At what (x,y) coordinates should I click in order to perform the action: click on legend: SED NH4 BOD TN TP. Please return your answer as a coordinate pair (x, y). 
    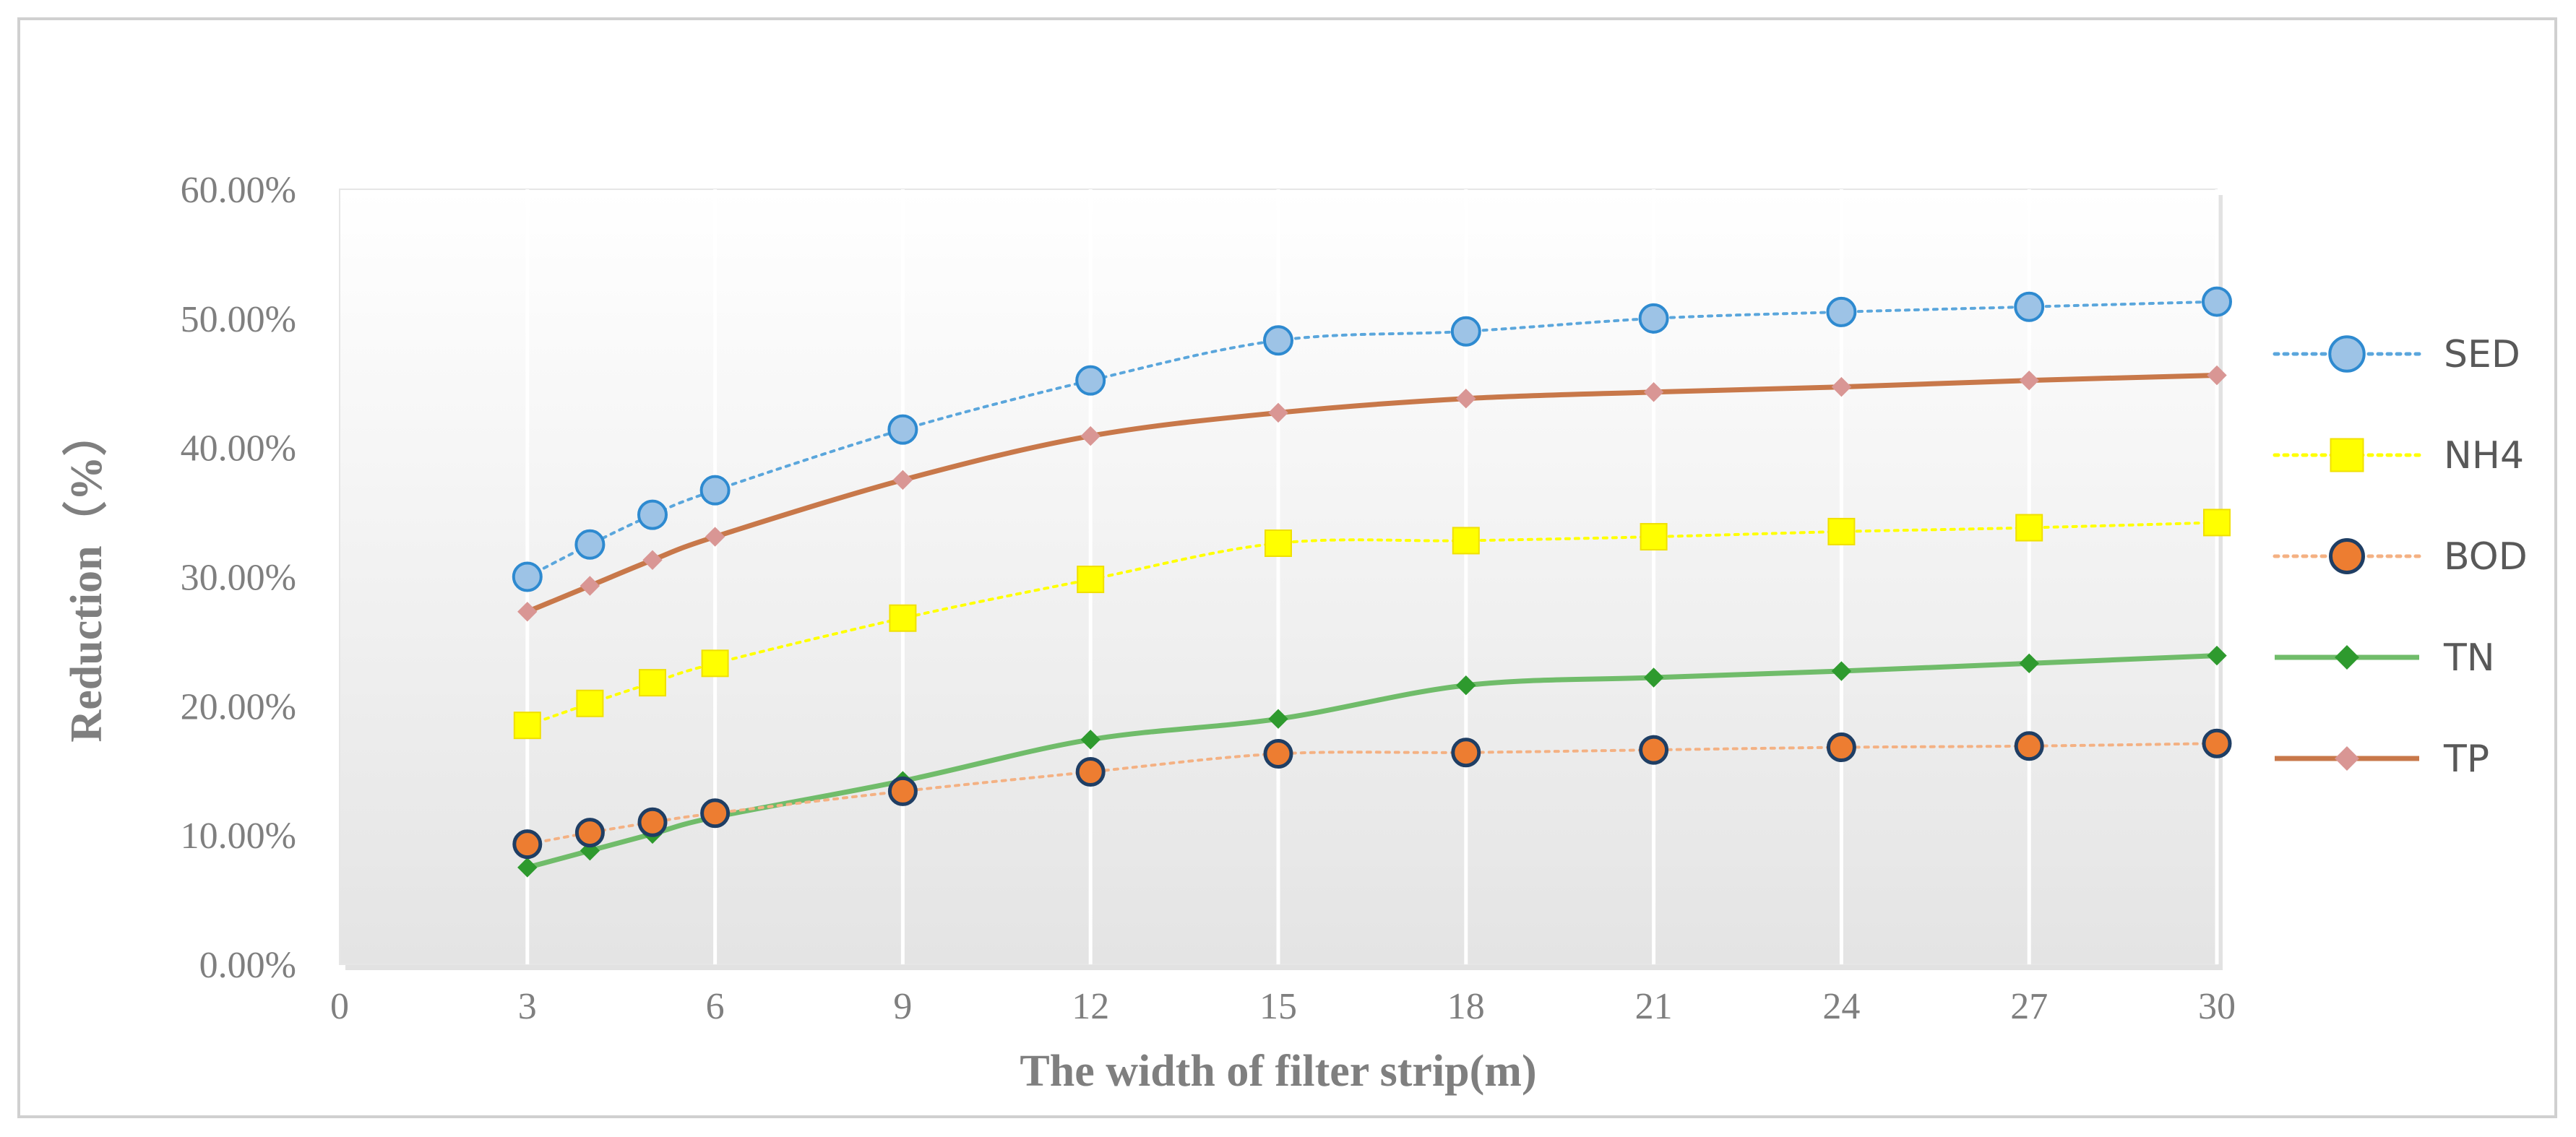
    Looking at the image, I should click on (2400, 557).